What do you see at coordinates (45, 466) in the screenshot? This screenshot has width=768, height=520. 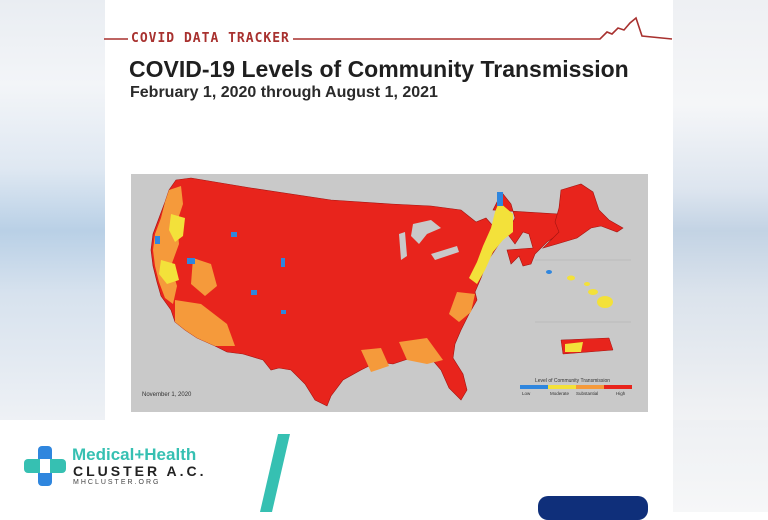 I see `medical-cross-logo-icon` at bounding box center [45, 466].